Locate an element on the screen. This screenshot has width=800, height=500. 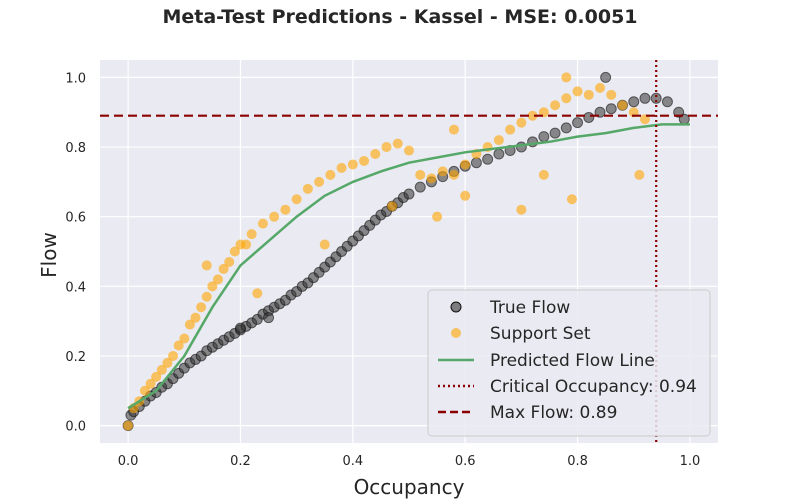
y-tick-label: 0.0 is located at coordinates (75, 427).